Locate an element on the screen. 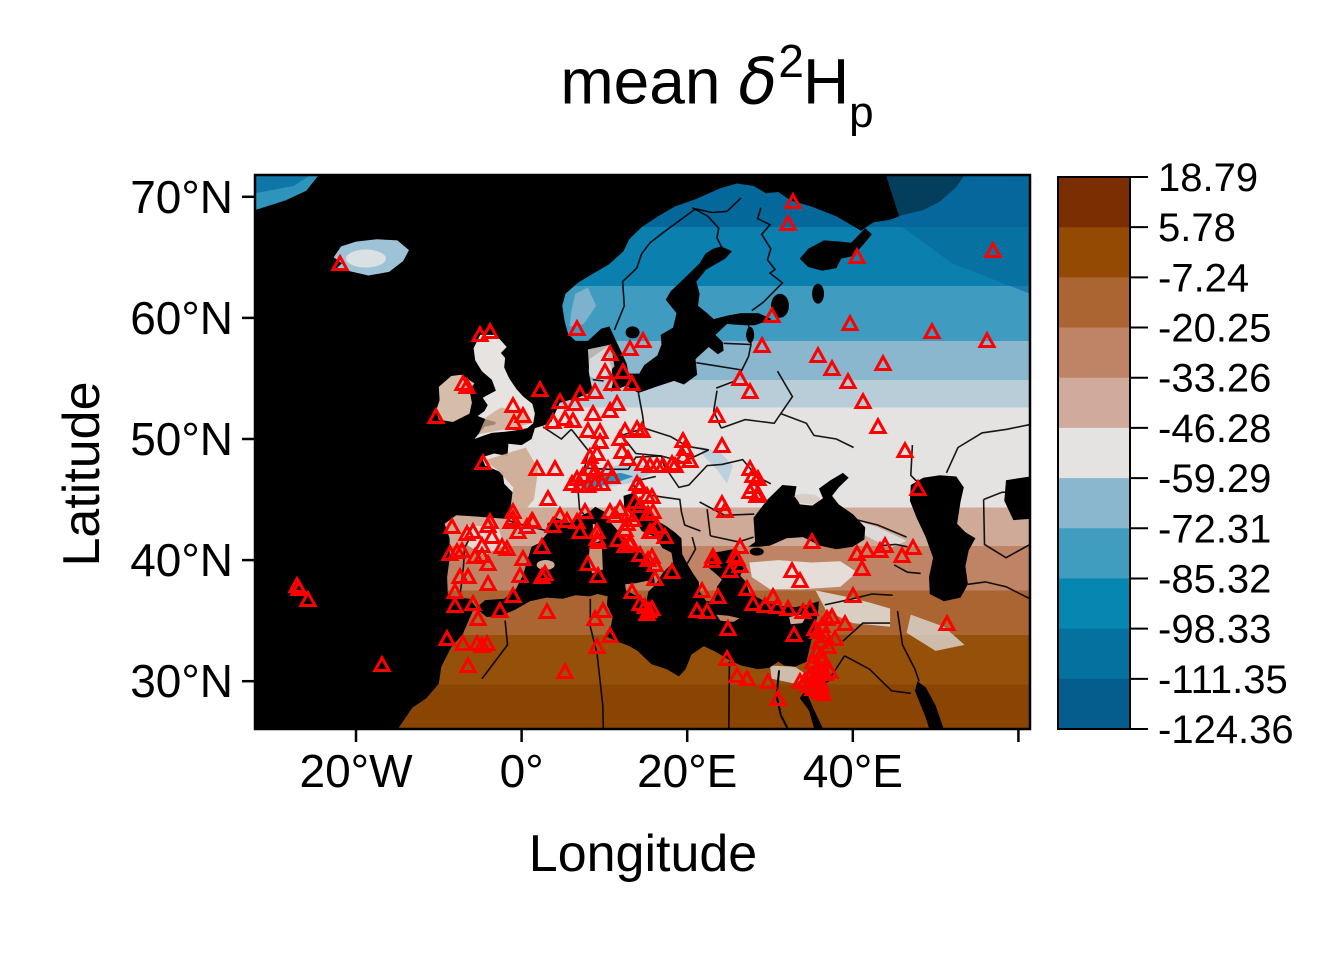  x-tick-label: 0° is located at coordinates (522, 771).